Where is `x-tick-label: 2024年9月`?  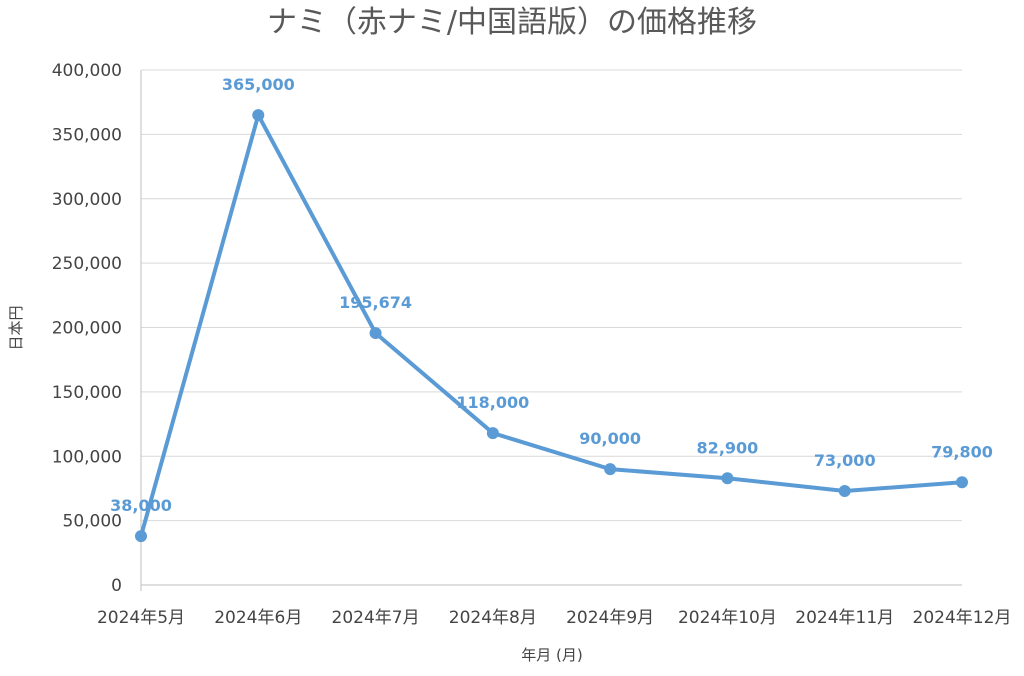 x-tick-label: 2024年9月 is located at coordinates (610, 618).